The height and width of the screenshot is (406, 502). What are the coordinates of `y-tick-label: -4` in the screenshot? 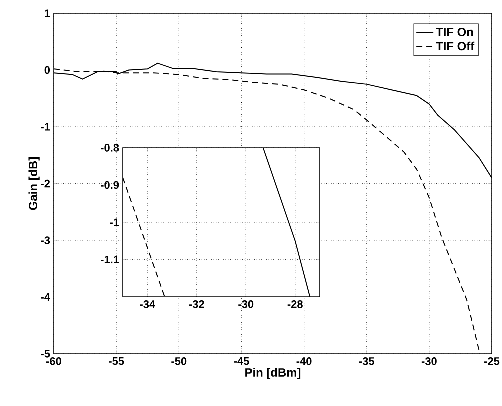 It's located at (45, 297).